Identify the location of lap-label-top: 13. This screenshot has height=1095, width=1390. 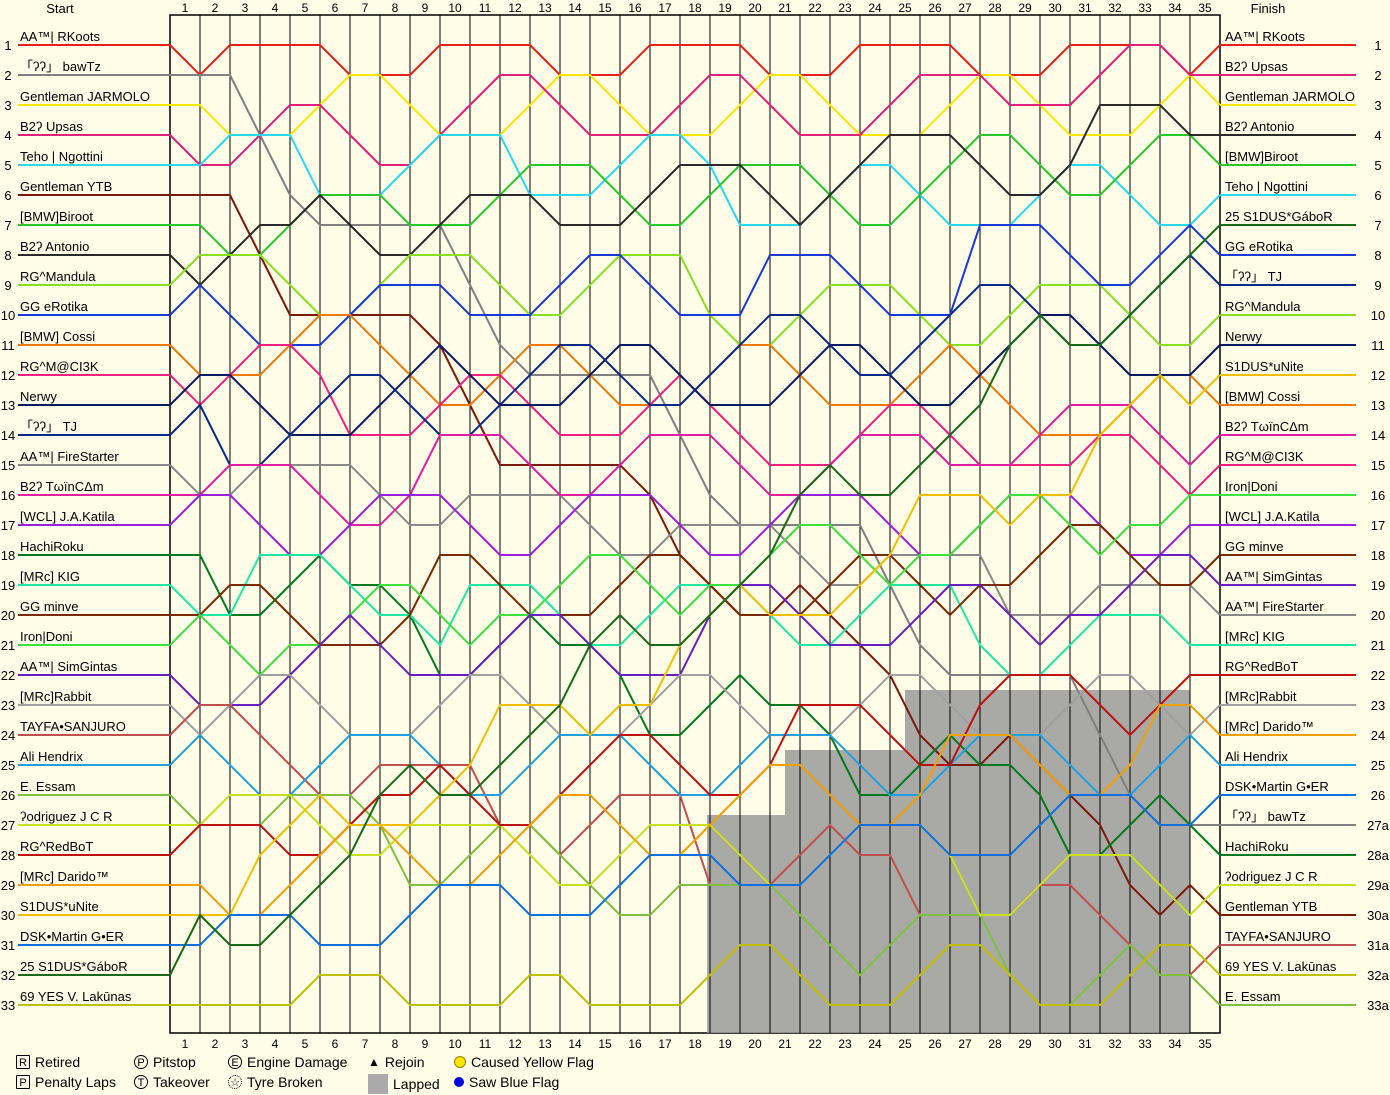
(545, 8).